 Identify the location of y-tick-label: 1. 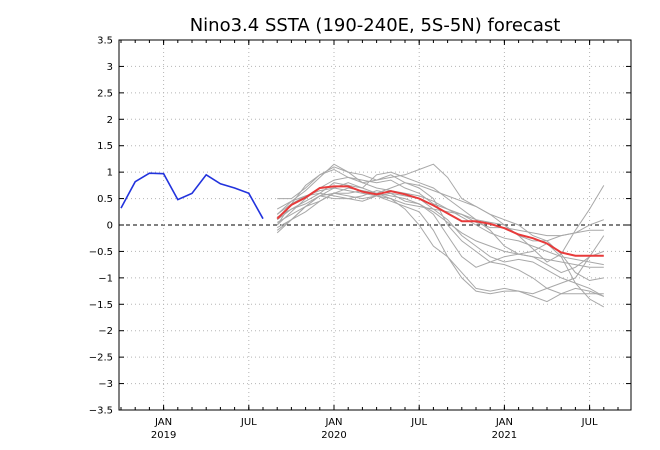
(110, 173).